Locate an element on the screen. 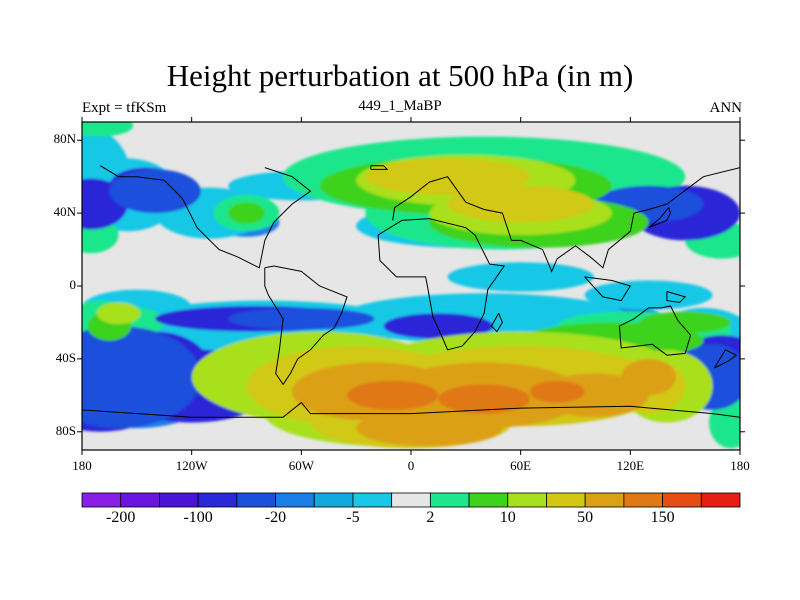 This screenshot has height=600, width=800. colorbar-label: 10 is located at coordinates (507, 517).